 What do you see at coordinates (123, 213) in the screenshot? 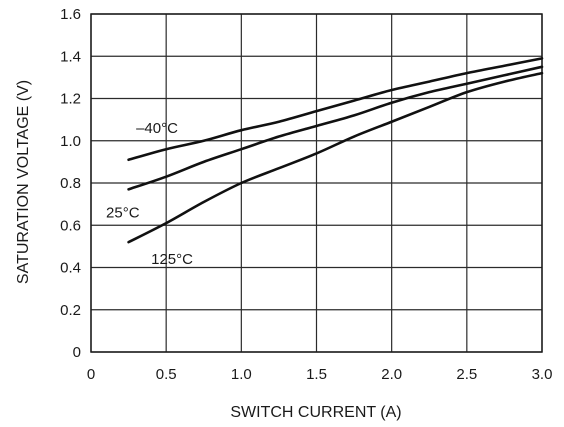
I see `series-label-1: 25°C` at bounding box center [123, 213].